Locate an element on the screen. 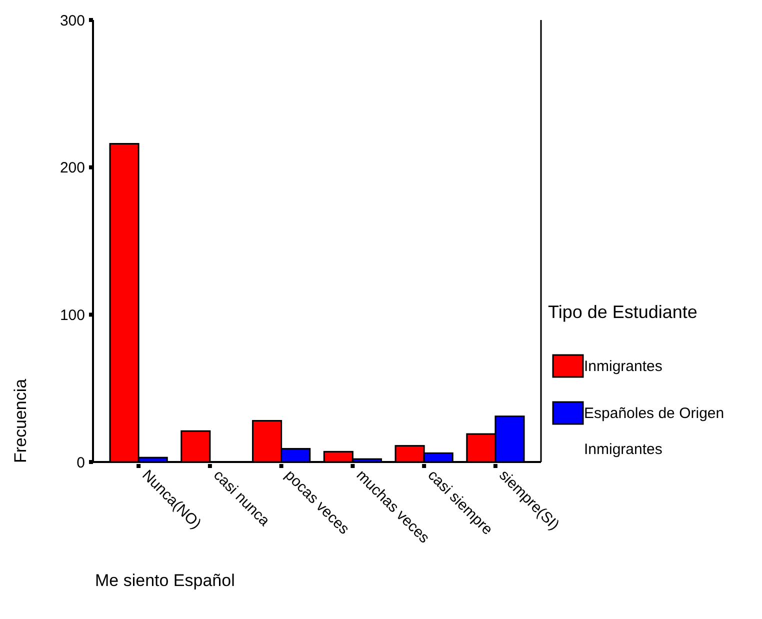  y-tick-label: 0 is located at coordinates (80, 463).